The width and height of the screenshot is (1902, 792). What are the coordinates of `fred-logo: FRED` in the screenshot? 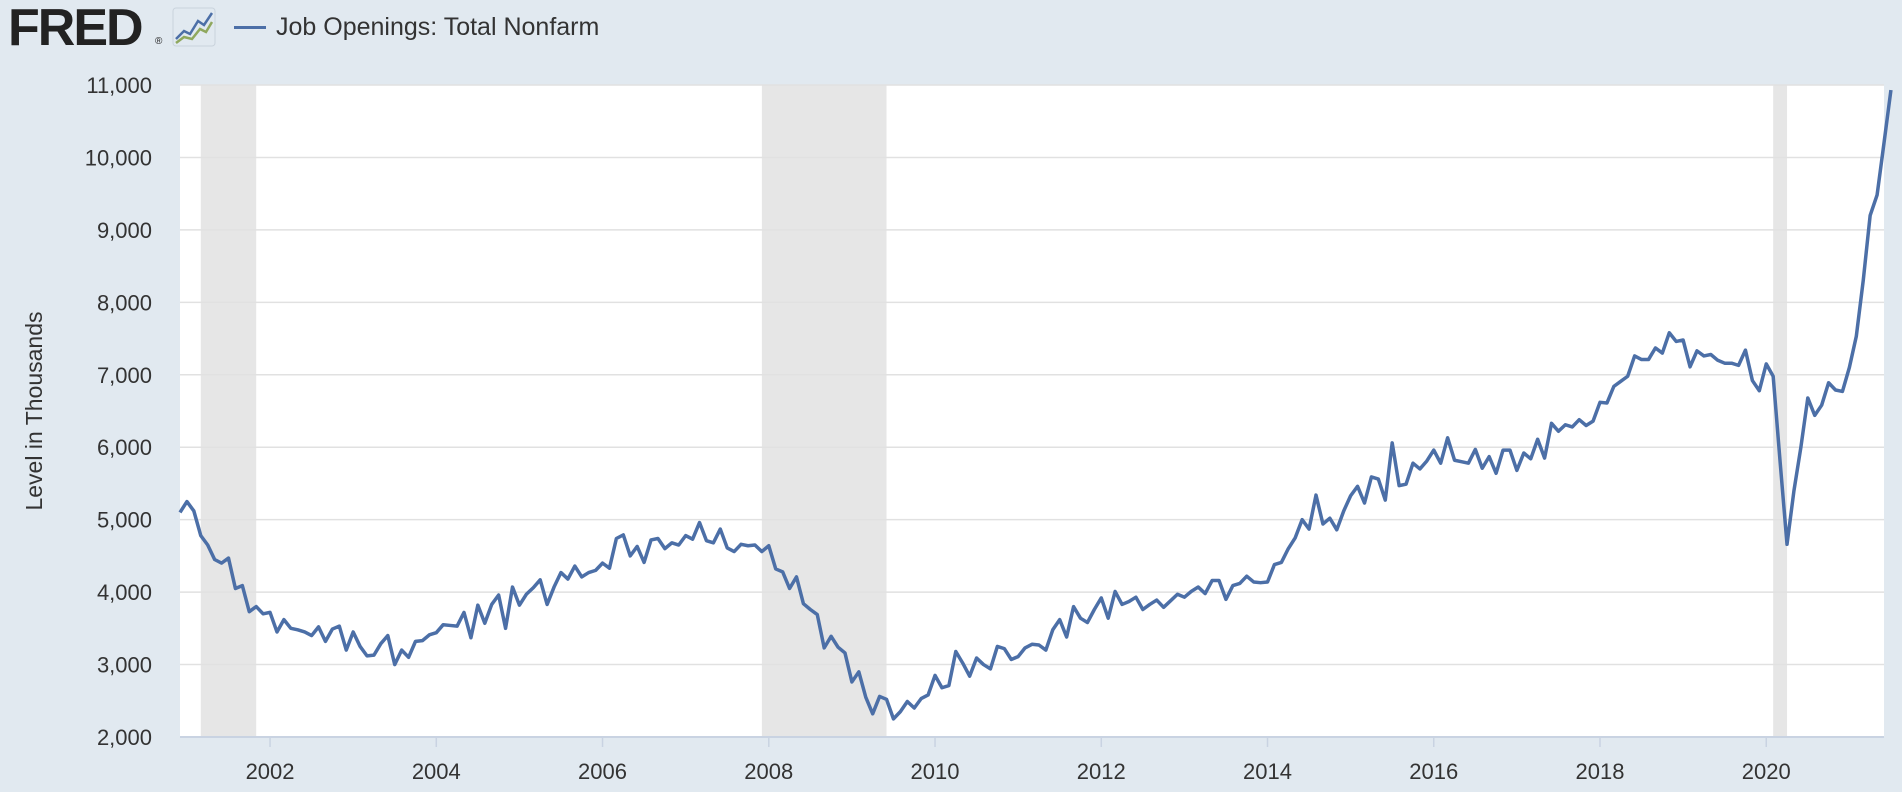 It's located at (76, 28).